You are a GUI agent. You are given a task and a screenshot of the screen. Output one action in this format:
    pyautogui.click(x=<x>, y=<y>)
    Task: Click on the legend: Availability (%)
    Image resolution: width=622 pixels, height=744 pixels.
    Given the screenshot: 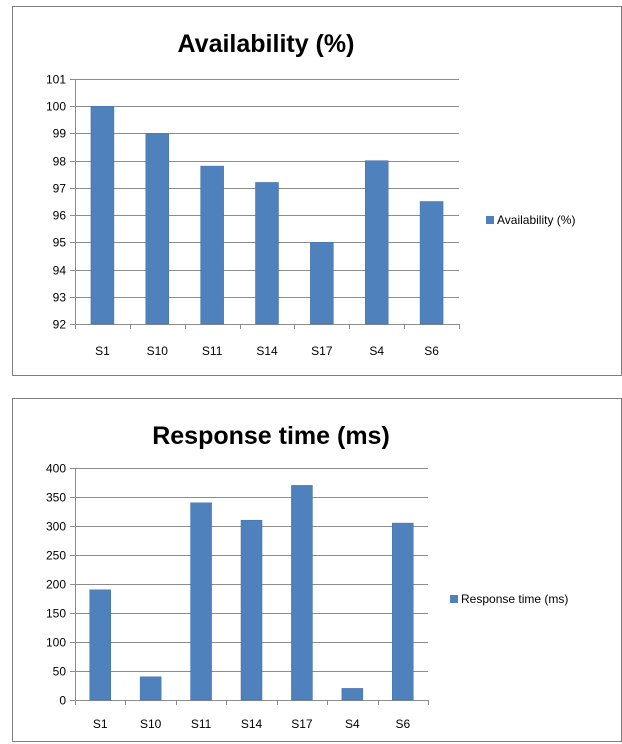 What is the action you would take?
    pyautogui.click(x=530, y=220)
    